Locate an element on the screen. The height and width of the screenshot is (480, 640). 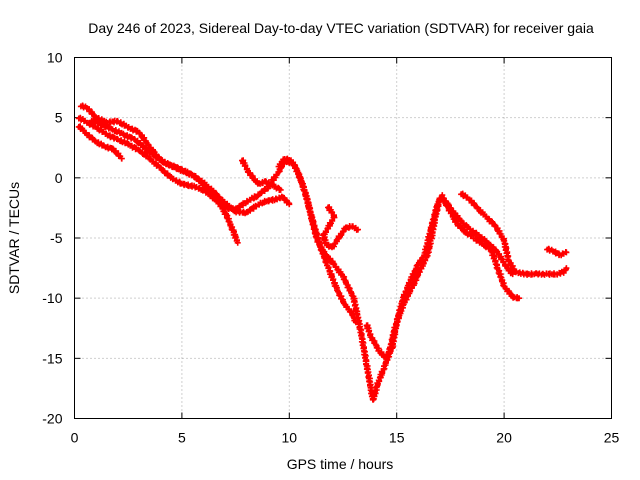
series-4-markers is located at coordinates (190, 167).